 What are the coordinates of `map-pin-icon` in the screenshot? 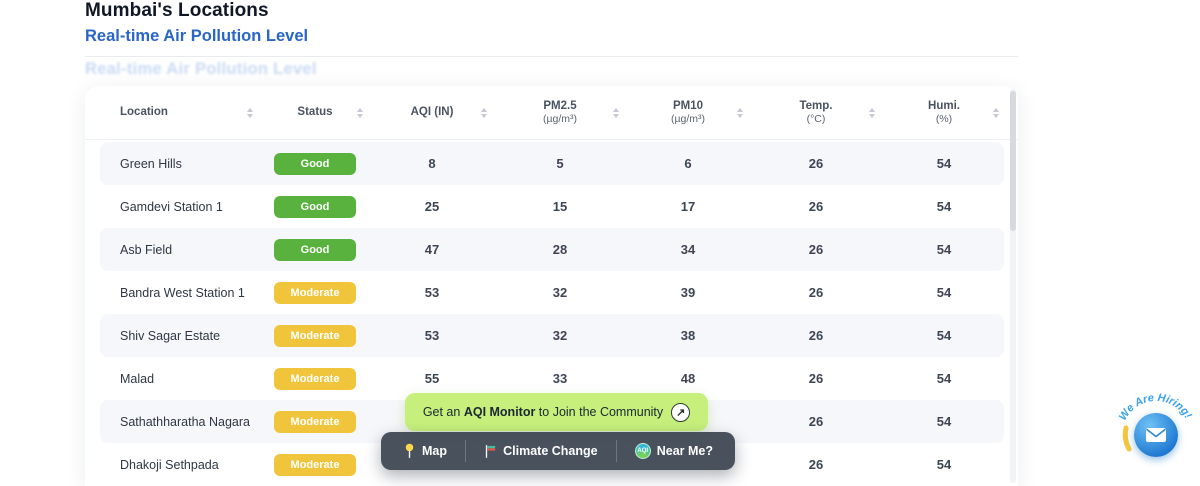 It's located at (409, 451).